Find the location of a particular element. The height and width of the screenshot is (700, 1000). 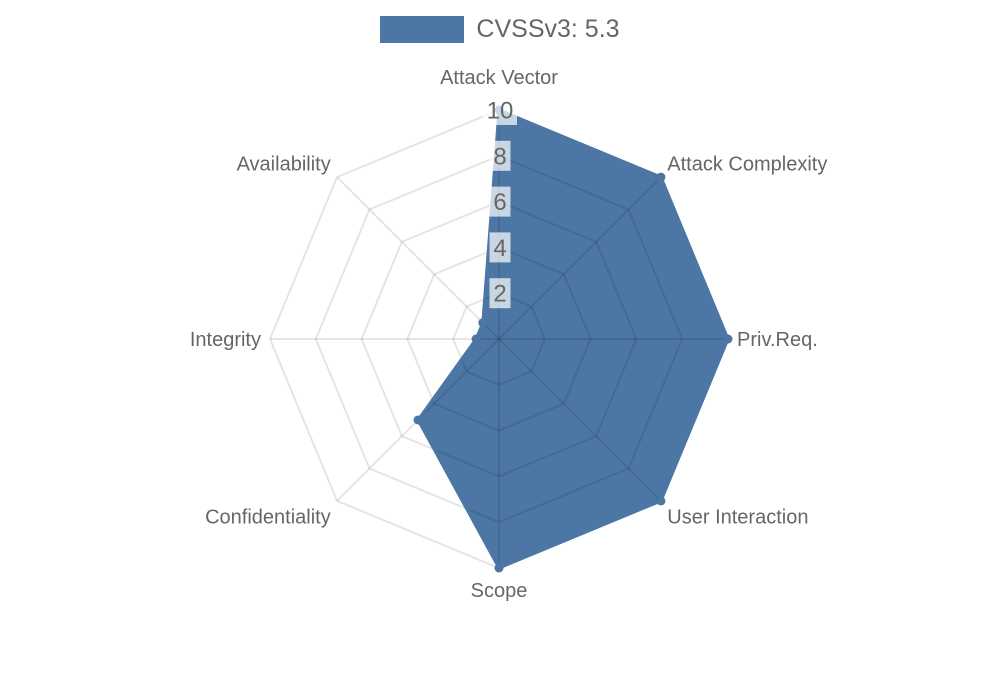

axis-label-scope: Scope is located at coordinates (499, 591).